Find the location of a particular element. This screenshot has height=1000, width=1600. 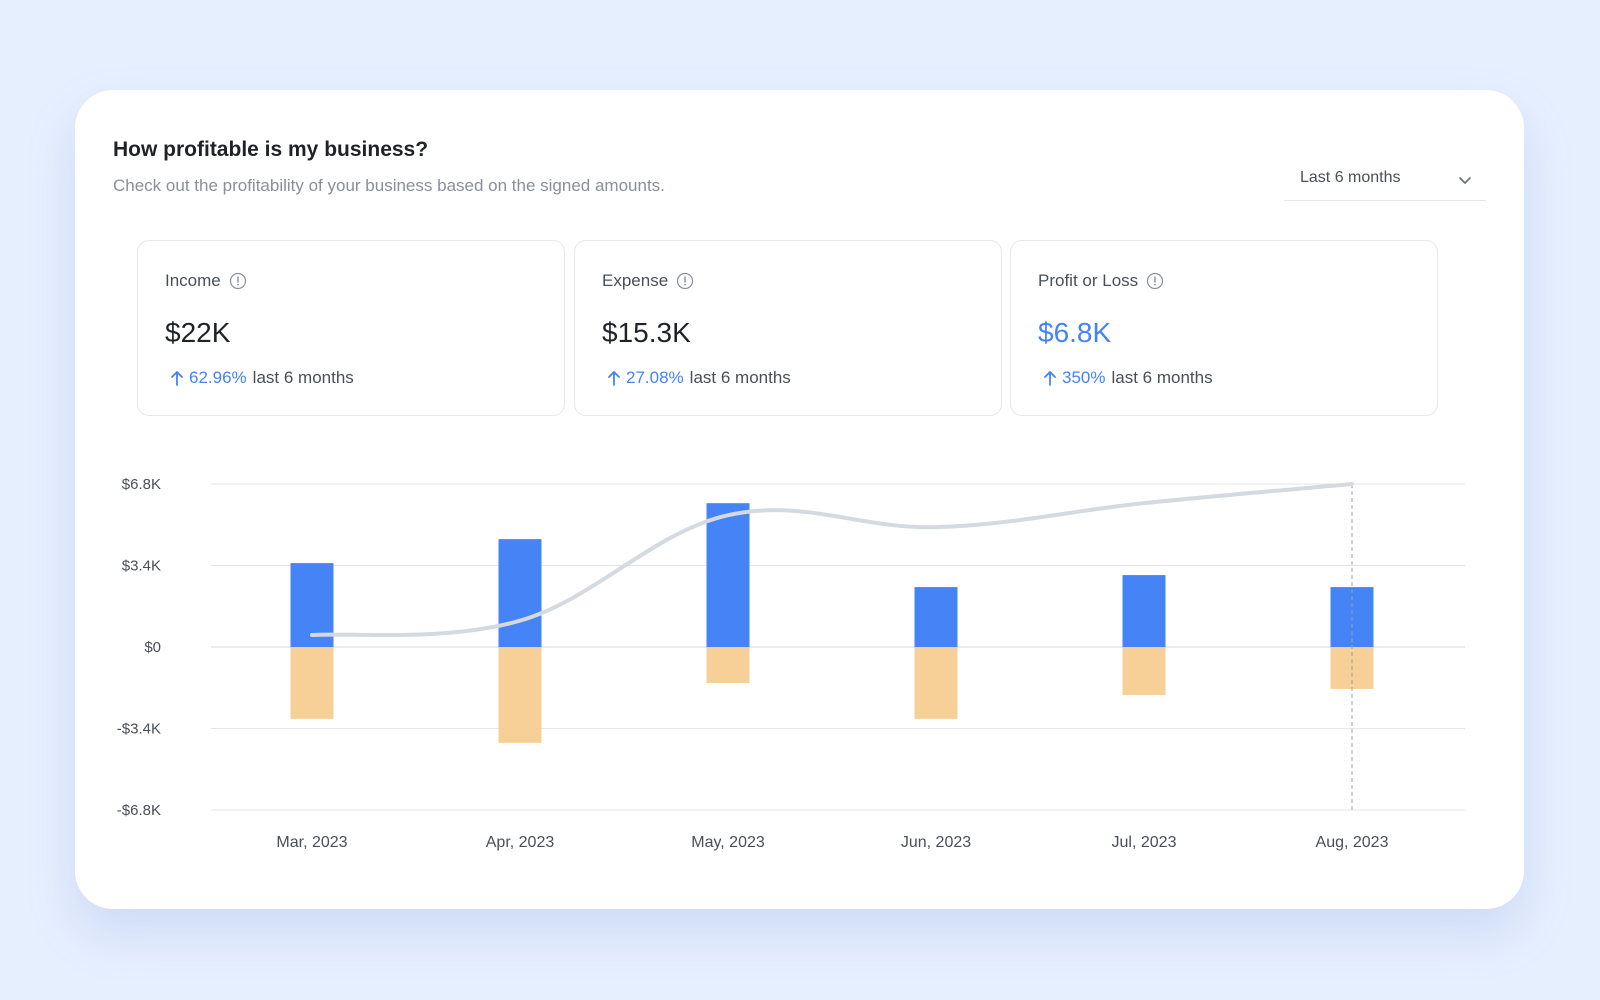

y-tick-label: $0 is located at coordinates (152, 647).